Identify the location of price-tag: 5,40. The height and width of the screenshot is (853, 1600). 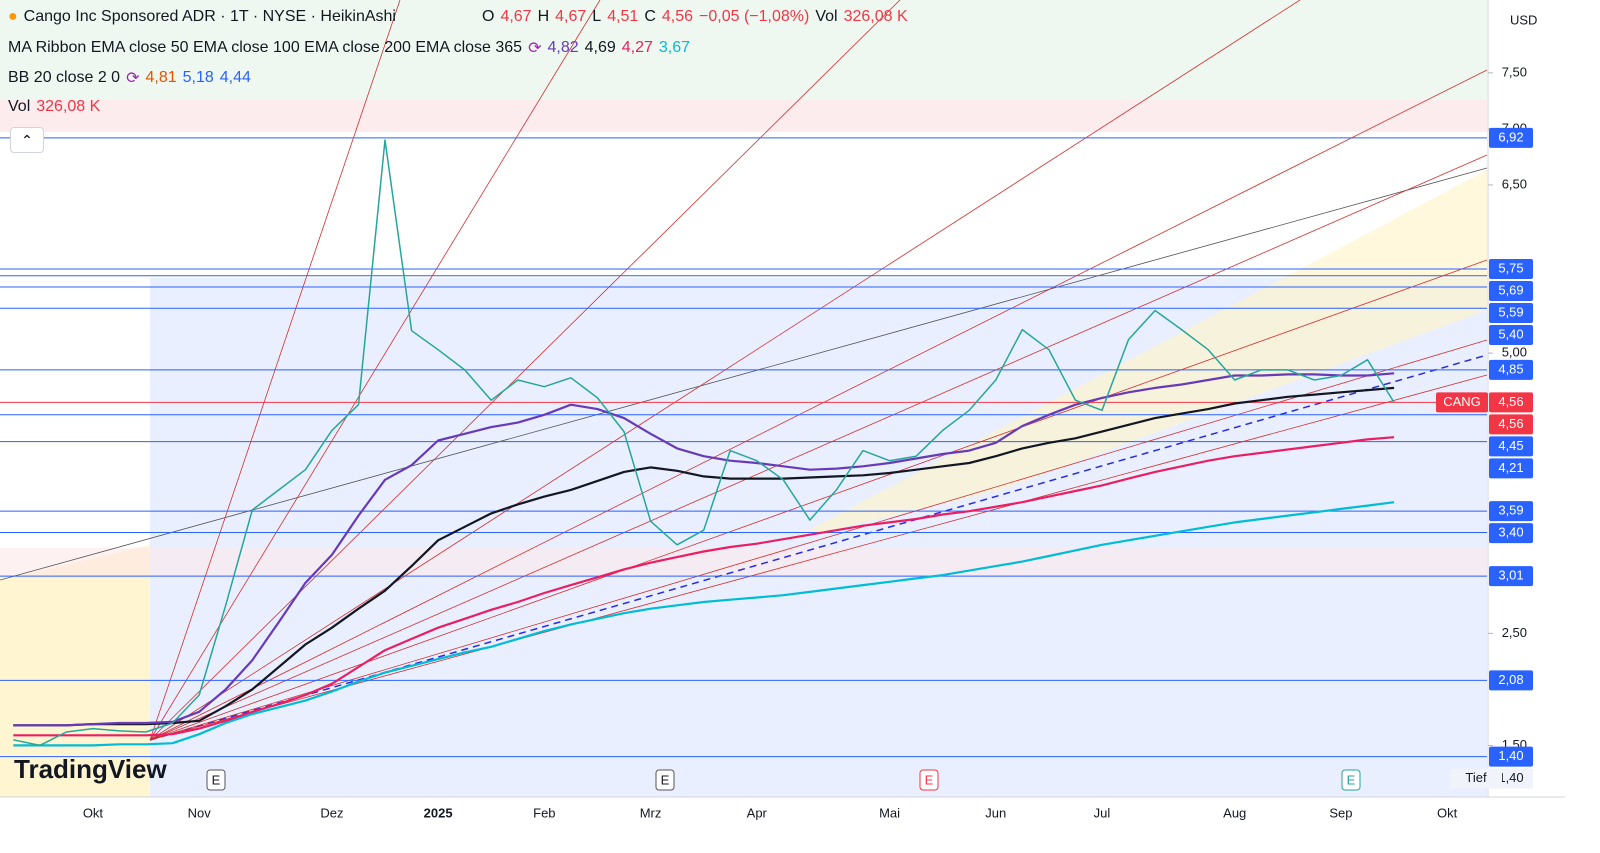
(1511, 335).